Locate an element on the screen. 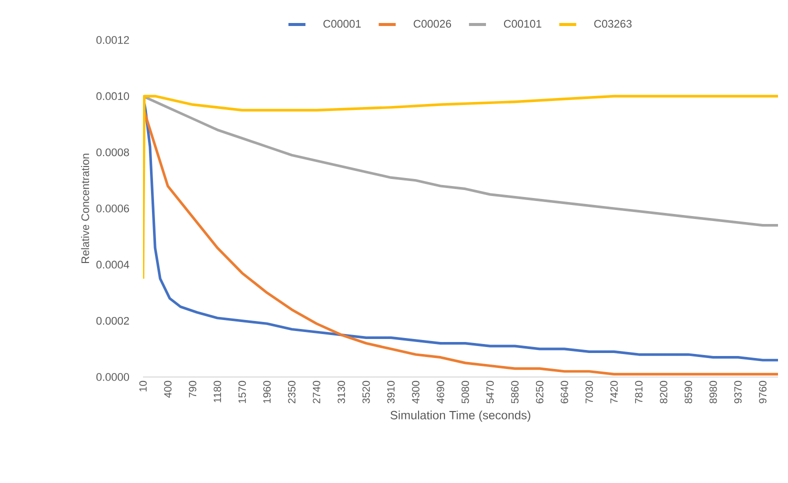 The width and height of the screenshot is (788, 483). x-tick-label: 10 is located at coordinates (143, 386).